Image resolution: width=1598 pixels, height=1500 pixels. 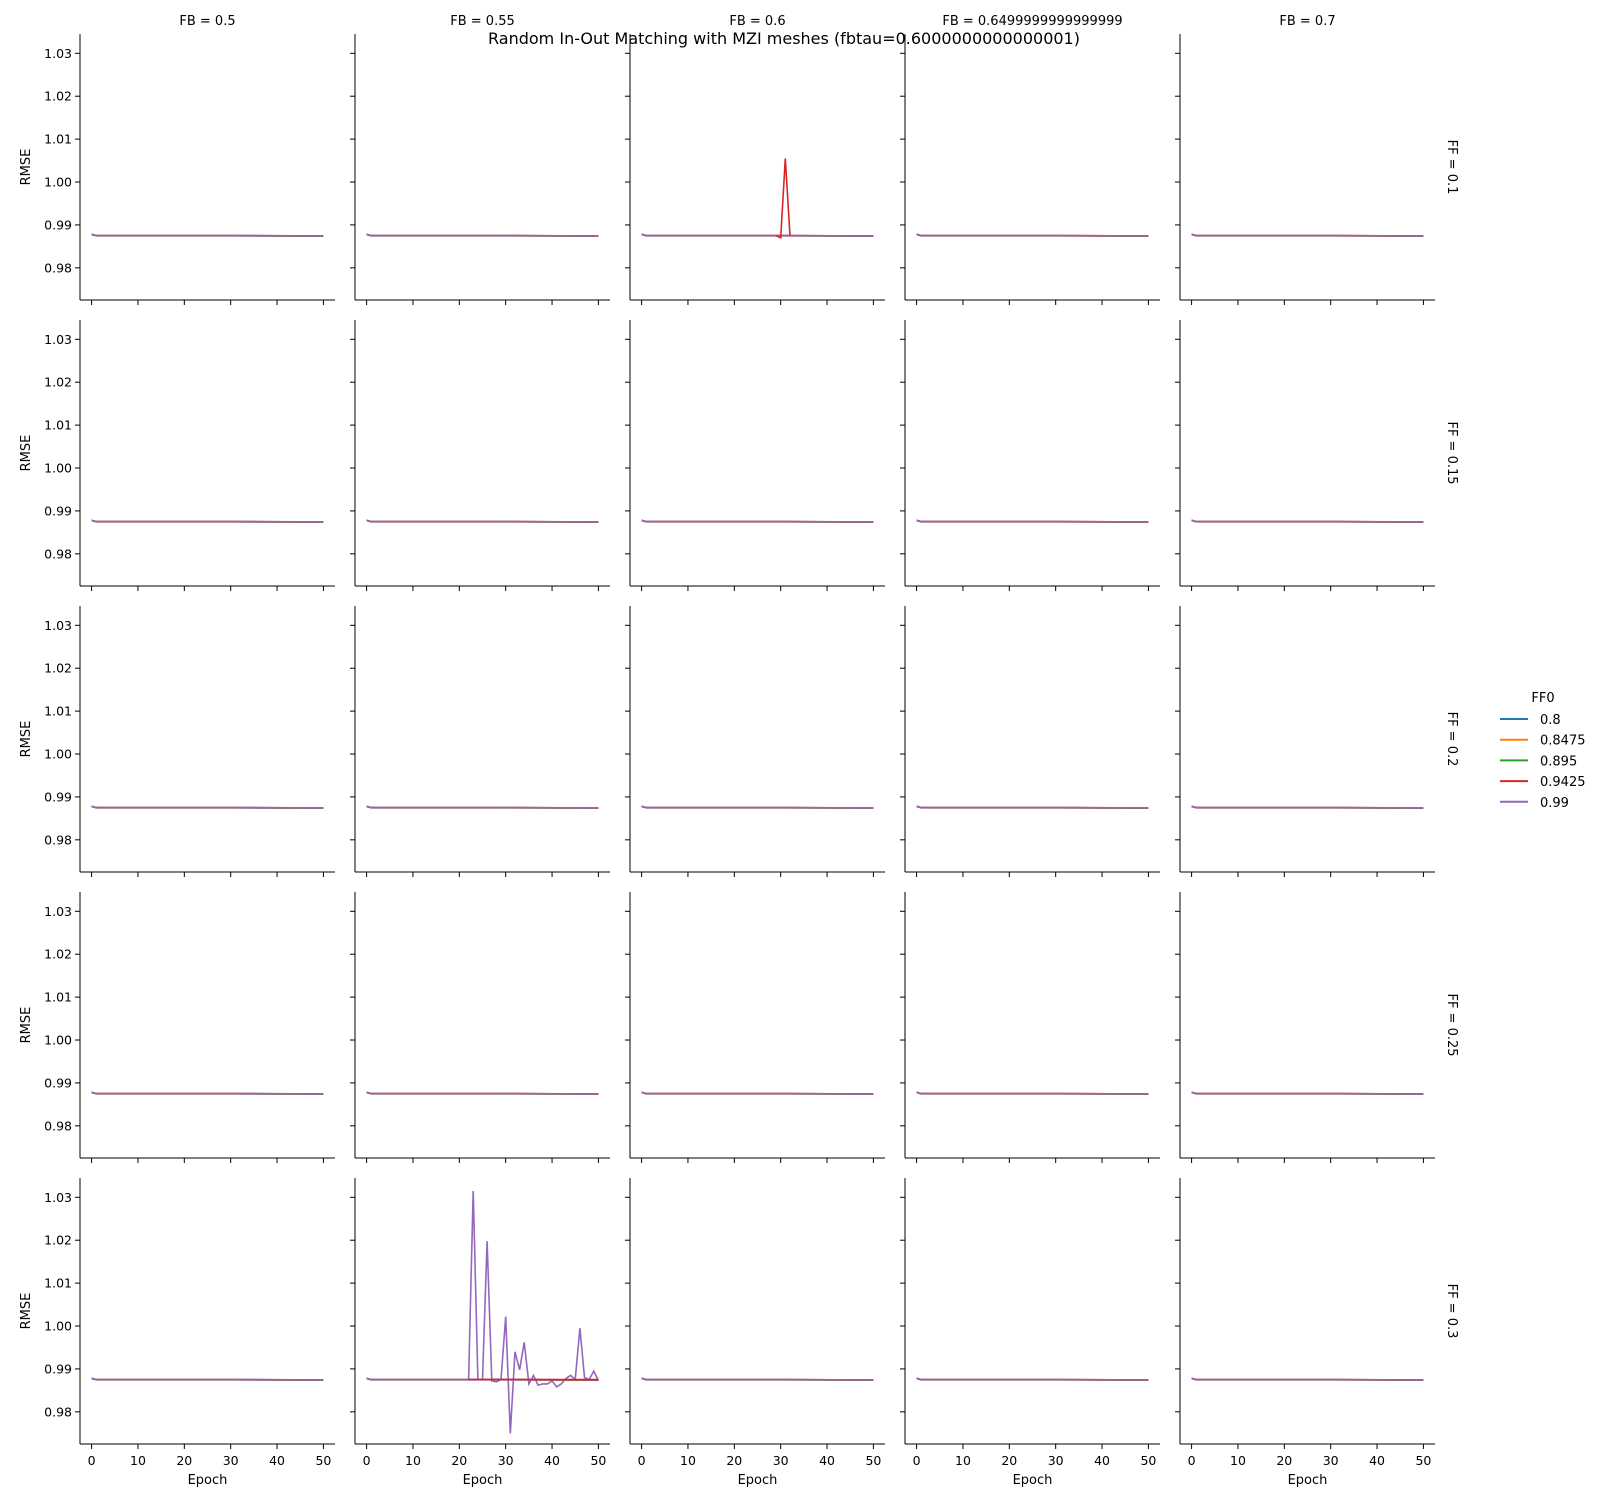 I want to click on column-title: FB = 0.7, so click(x=1307, y=21).